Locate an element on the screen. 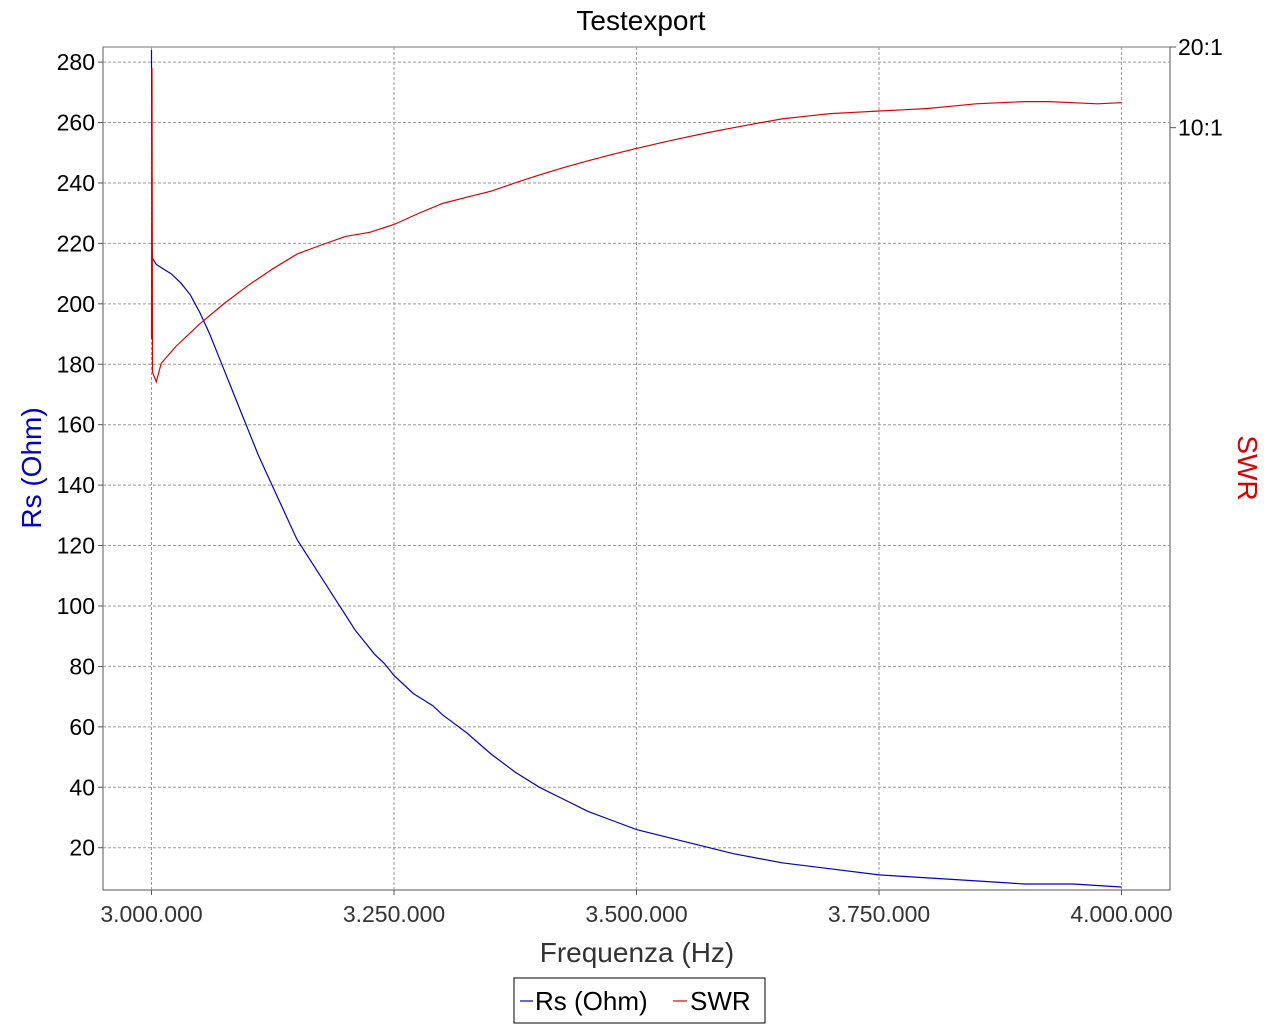 The width and height of the screenshot is (1280, 1024). y-axis-label-right: SWR is located at coordinates (1247, 467).